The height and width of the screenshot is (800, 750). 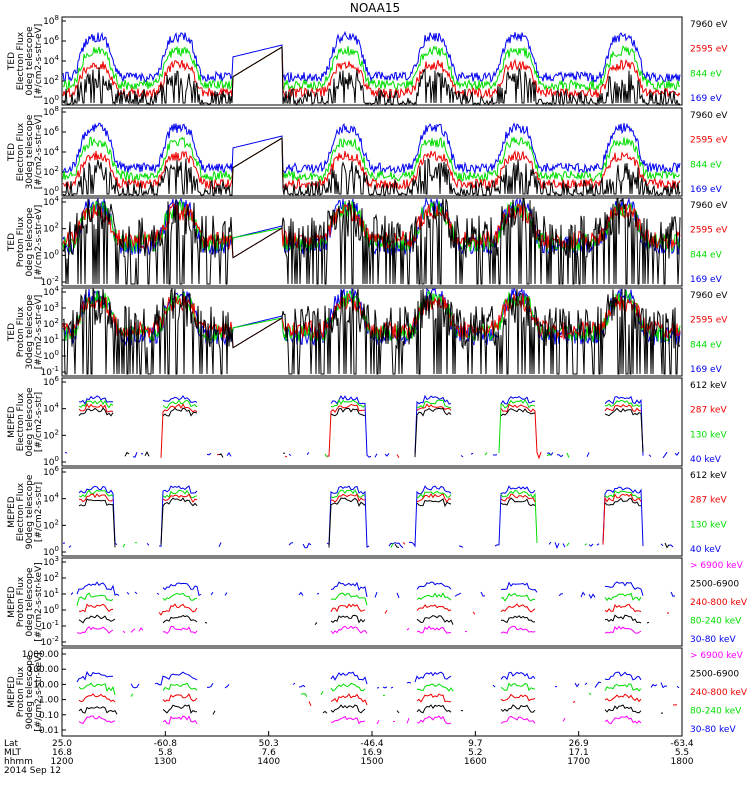 What do you see at coordinates (30, 511) in the screenshot?
I see `y-label-line: 90deg telescope` at bounding box center [30, 511].